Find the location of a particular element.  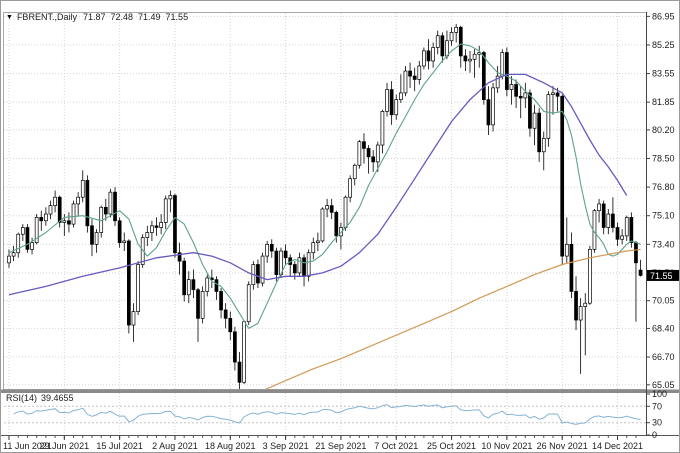

svg-text: 78.50 is located at coordinates (663, 159).